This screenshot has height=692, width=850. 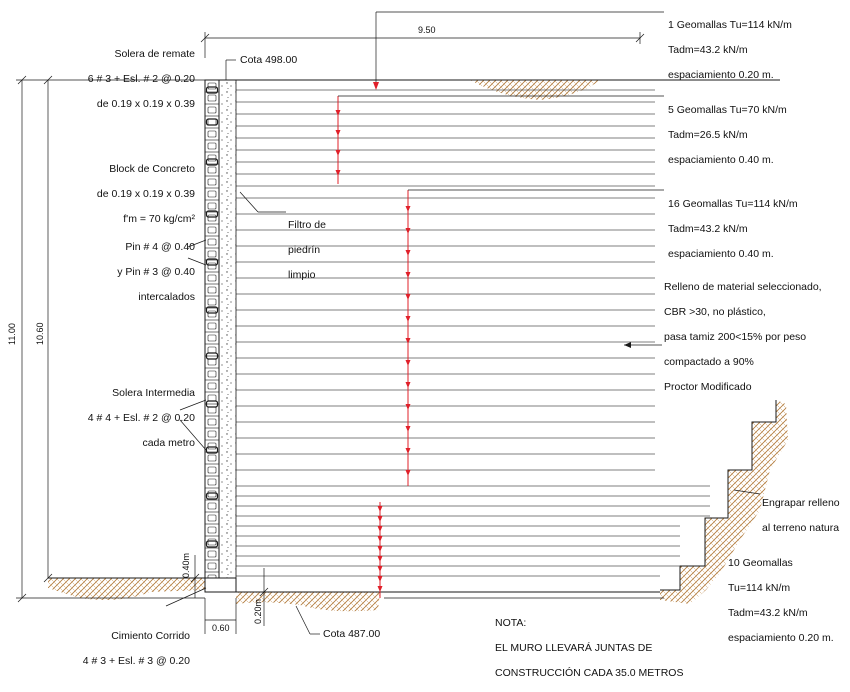 What do you see at coordinates (708, 134) in the screenshot?
I see `geo5-line2: Tadm=26.5 kN/m` at bounding box center [708, 134].